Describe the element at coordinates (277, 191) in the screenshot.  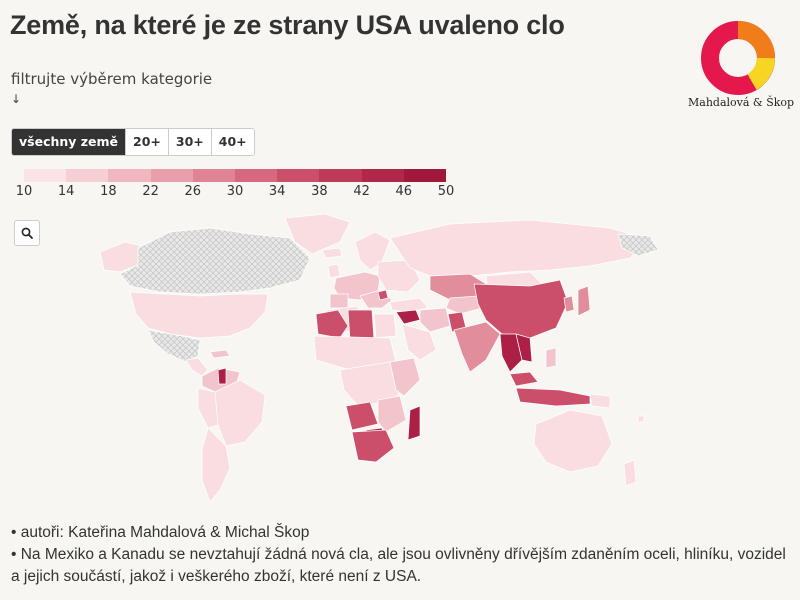
I see `legend-tick-label: 34` at that location.